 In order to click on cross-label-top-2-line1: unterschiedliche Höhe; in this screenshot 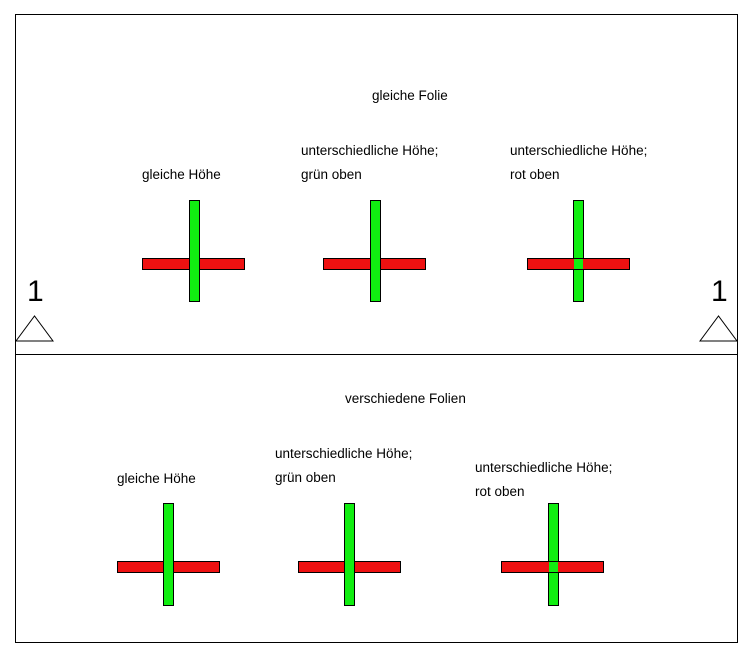, I will do `click(370, 150)`.